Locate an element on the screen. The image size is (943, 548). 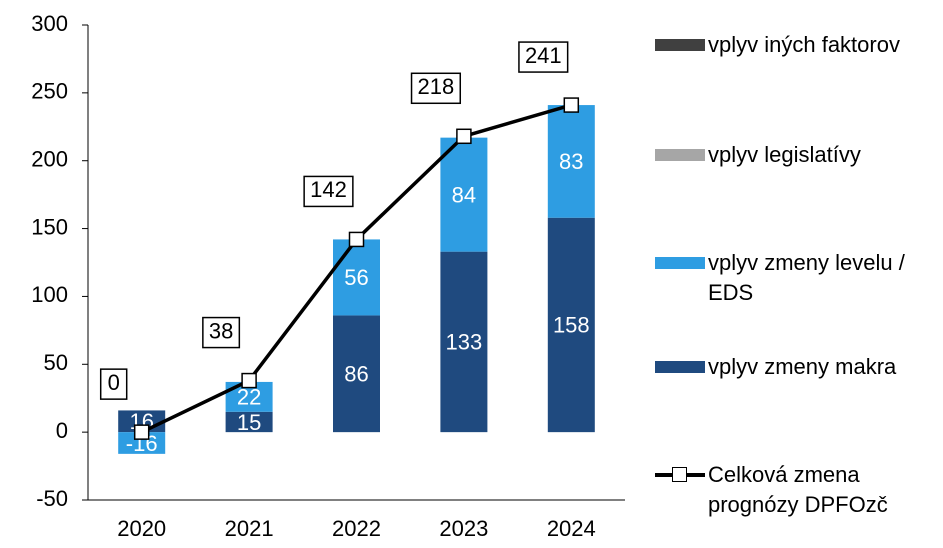
legend-entry: vplyv iných faktorov is located at coordinates (797, 45).